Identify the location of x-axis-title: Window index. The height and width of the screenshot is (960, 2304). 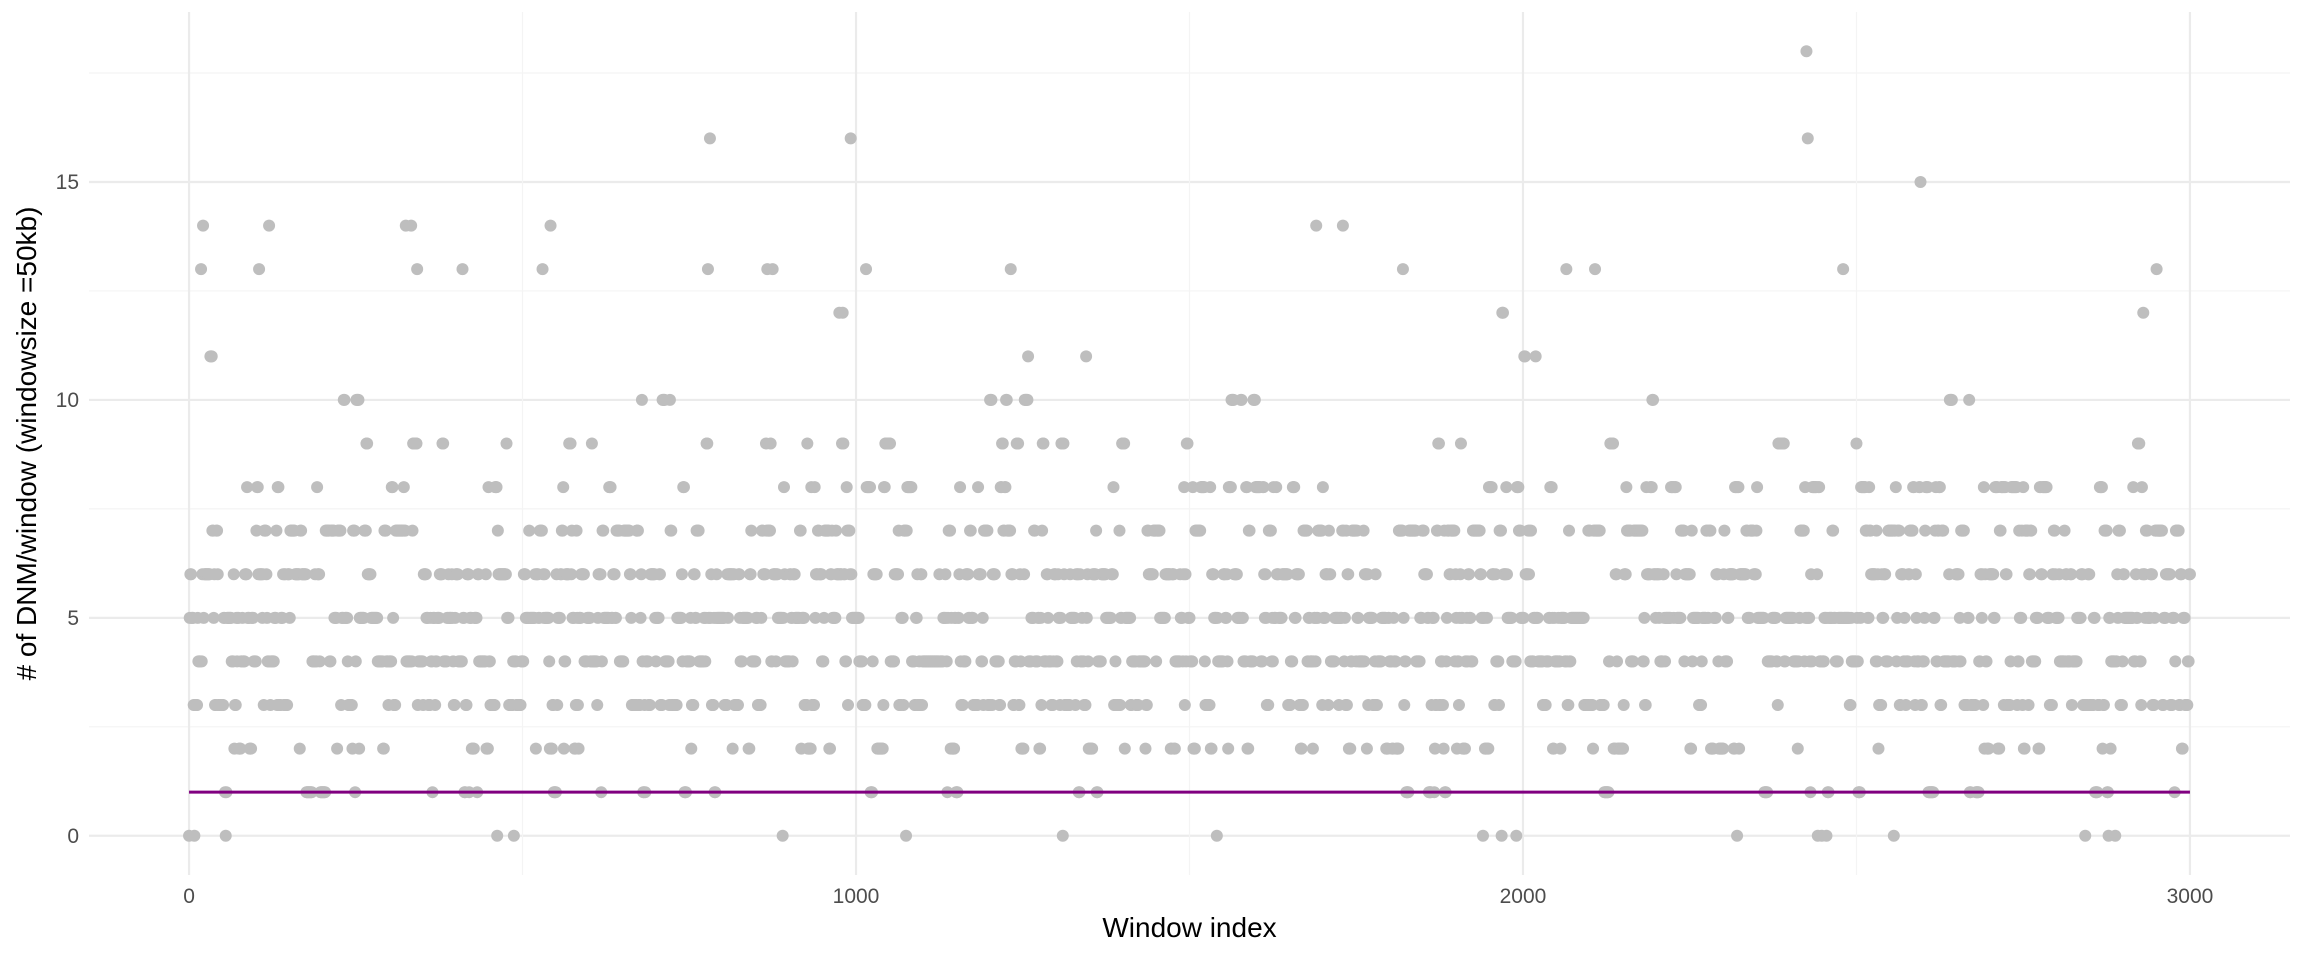
(1189, 927).